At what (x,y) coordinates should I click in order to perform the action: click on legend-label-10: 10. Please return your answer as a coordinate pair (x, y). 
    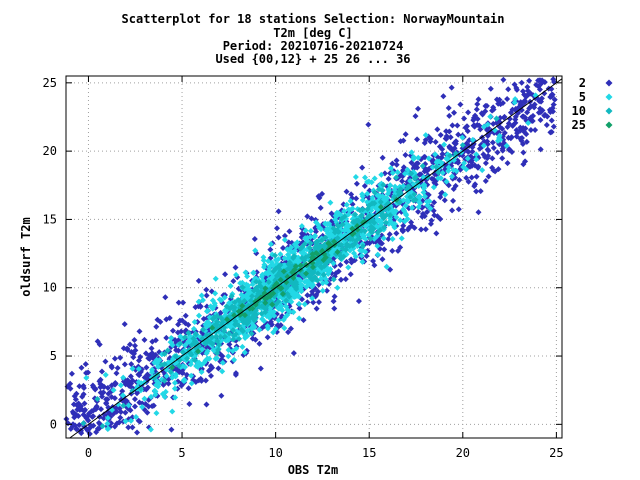
    Looking at the image, I should click on (579, 111).